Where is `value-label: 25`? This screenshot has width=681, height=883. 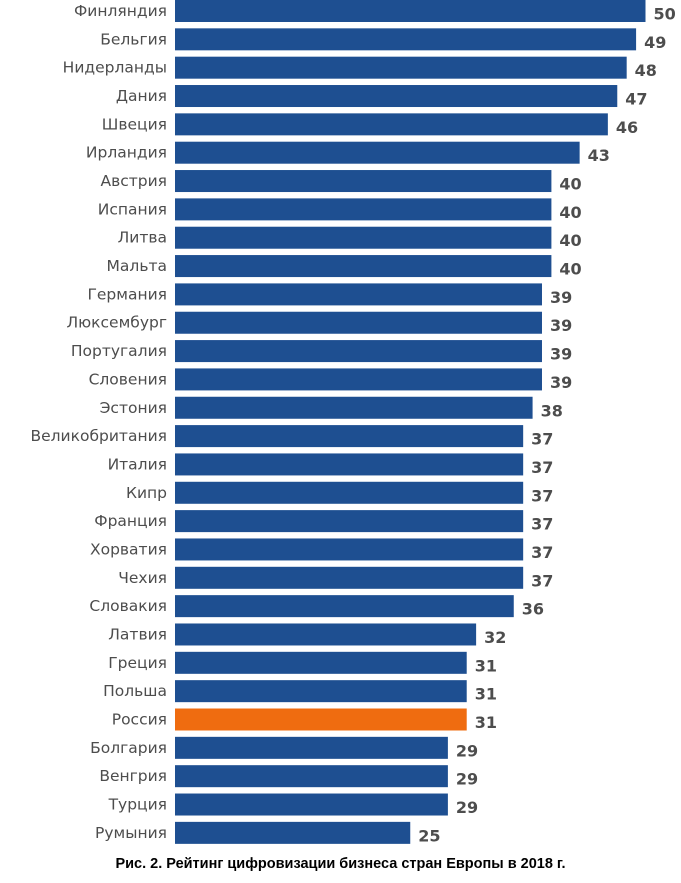
value-label: 25 is located at coordinates (429, 835).